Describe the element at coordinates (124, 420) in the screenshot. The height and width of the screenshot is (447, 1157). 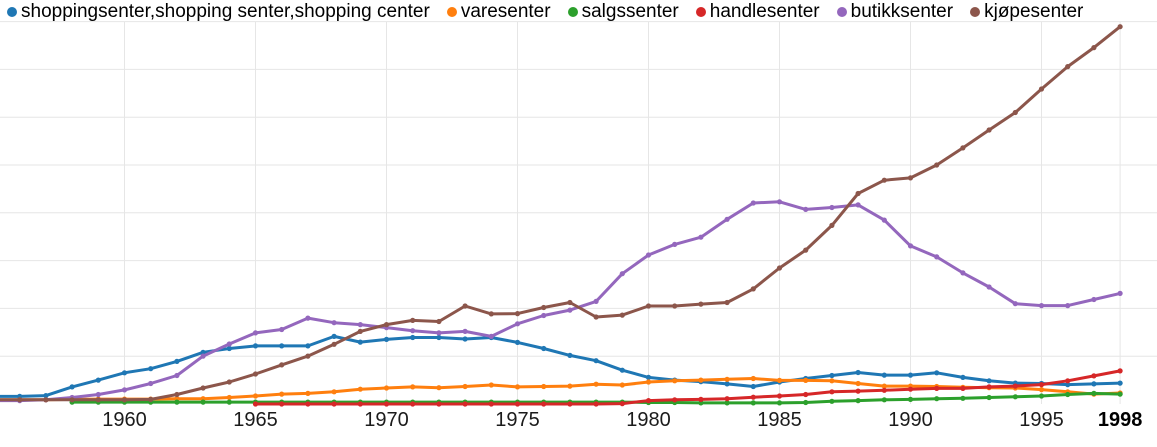
I see `x-tick-label-1960: 1960` at that location.